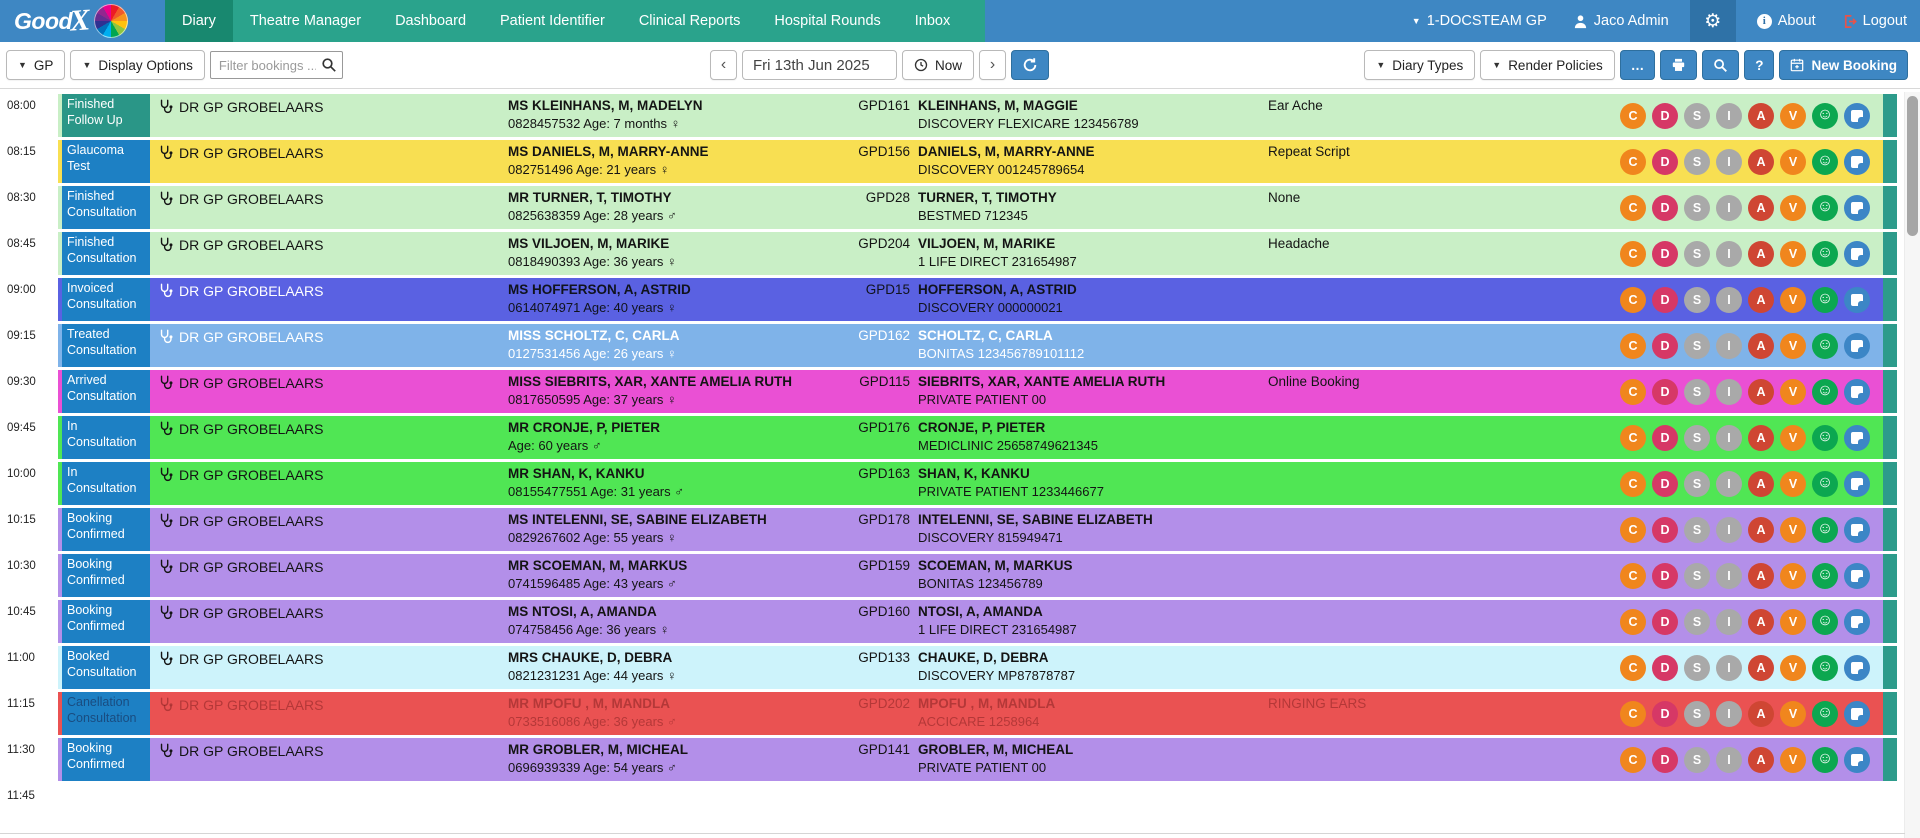 This screenshot has width=1920, height=838. What do you see at coordinates (827, 21) in the screenshot?
I see `nav-tab-hospital-rounds: Hospital Rounds` at bounding box center [827, 21].